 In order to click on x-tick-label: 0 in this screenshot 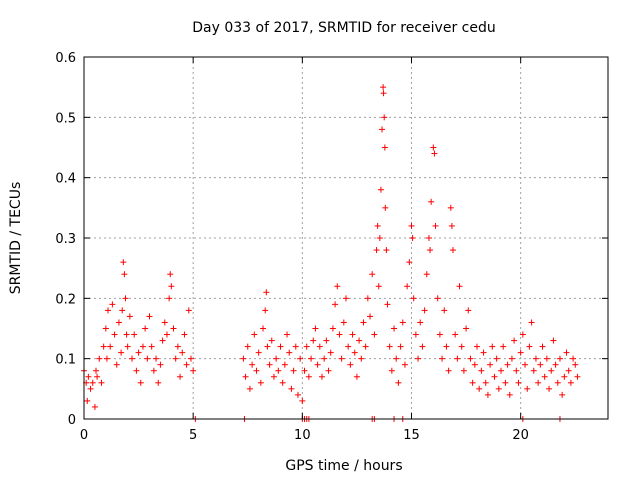, I will do `click(84, 435)`.